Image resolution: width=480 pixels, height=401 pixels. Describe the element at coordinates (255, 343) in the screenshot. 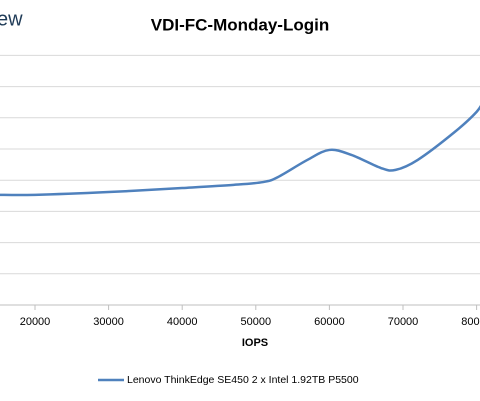

I see `x-axis-label: IOPS` at that location.